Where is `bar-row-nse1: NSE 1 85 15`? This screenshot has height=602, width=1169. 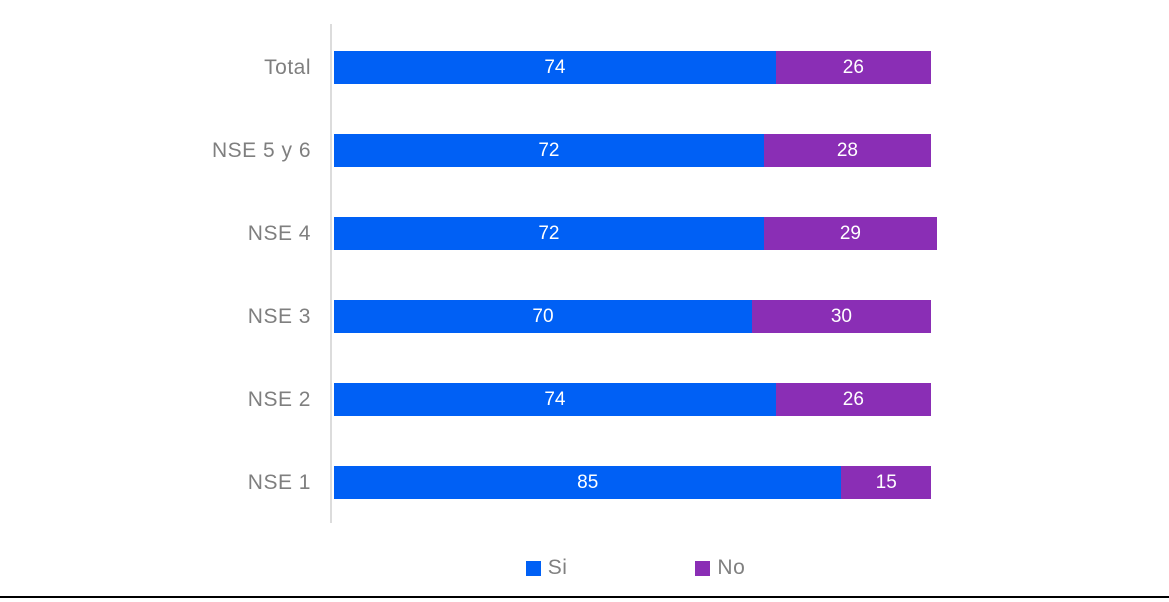
bar-row-nse1: NSE 1 85 15 is located at coordinates (468, 482).